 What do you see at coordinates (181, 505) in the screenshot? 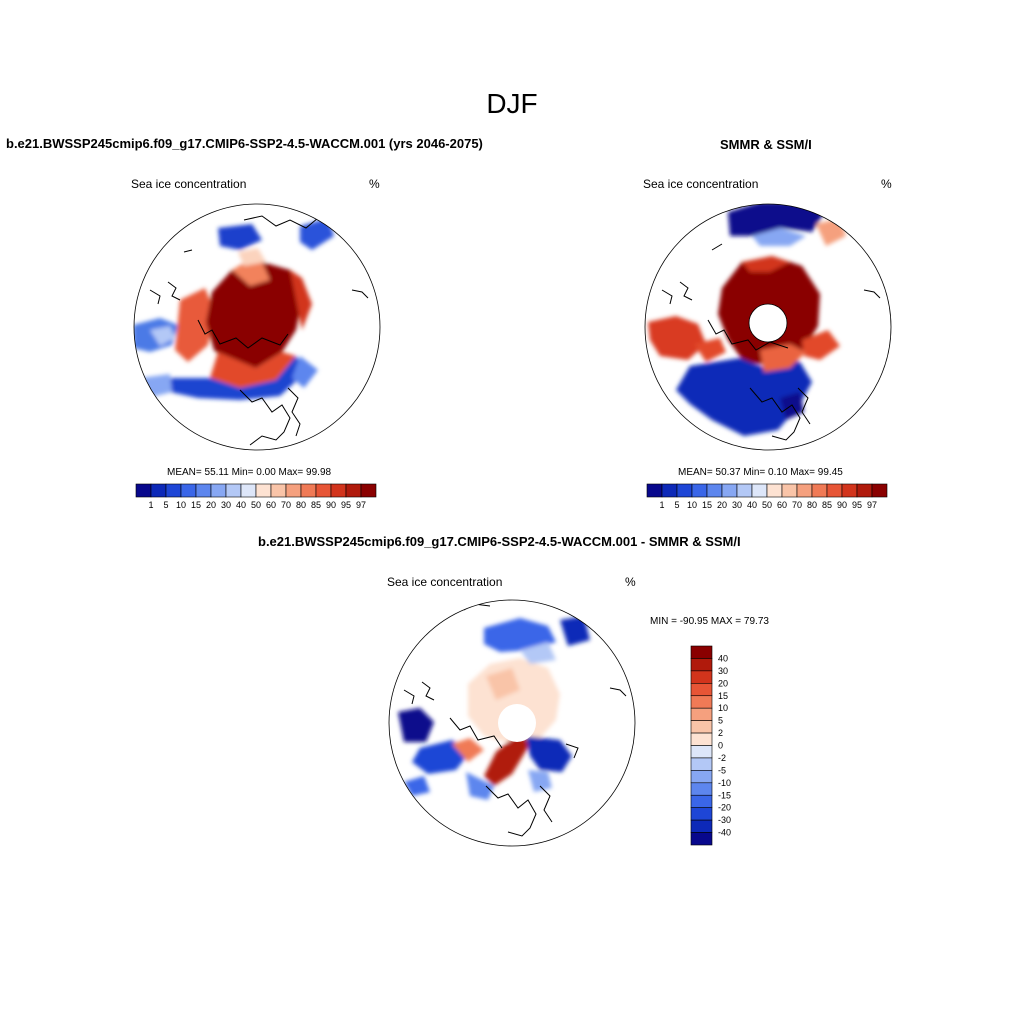
I see `p1-colorbar-tick-label: 10` at bounding box center [181, 505].